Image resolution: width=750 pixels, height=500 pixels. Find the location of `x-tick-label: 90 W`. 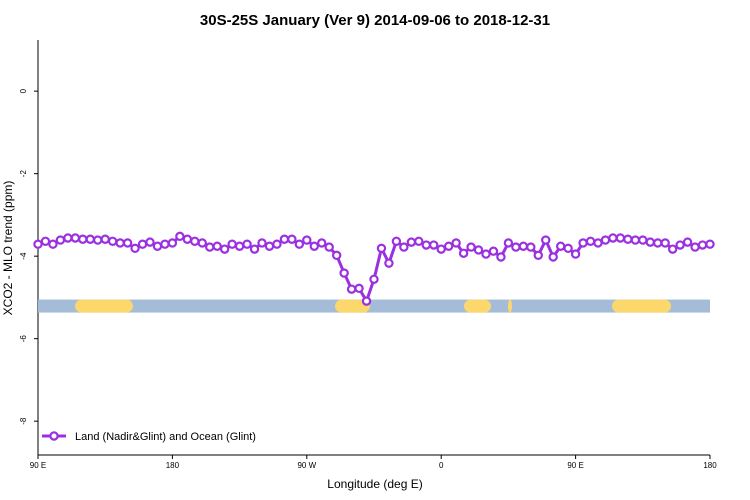

x-tick-label: 90 W is located at coordinates (306, 465).